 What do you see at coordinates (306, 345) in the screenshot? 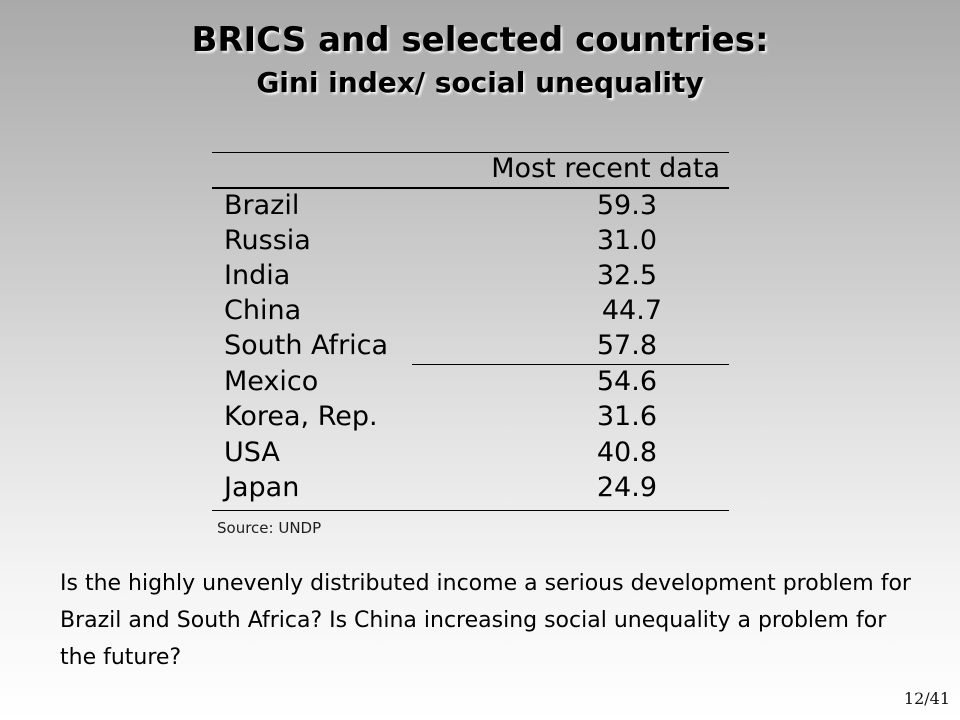
I see `country-name: South Africa` at bounding box center [306, 345].